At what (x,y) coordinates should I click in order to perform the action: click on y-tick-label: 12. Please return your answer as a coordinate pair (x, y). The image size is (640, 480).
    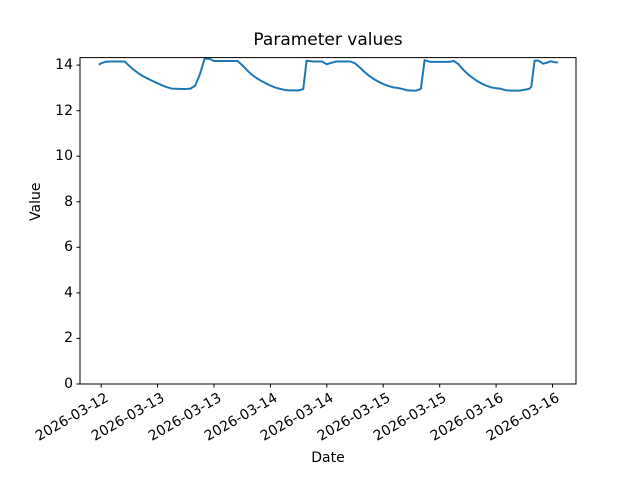
    Looking at the image, I should click on (64, 110).